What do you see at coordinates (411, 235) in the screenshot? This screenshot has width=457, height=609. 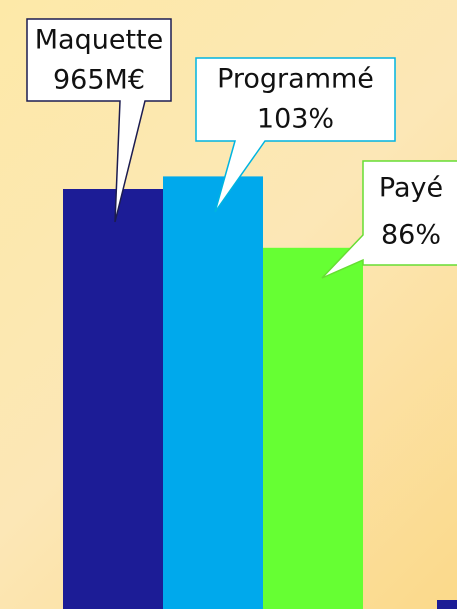 I see `value-label: 86%` at bounding box center [411, 235].